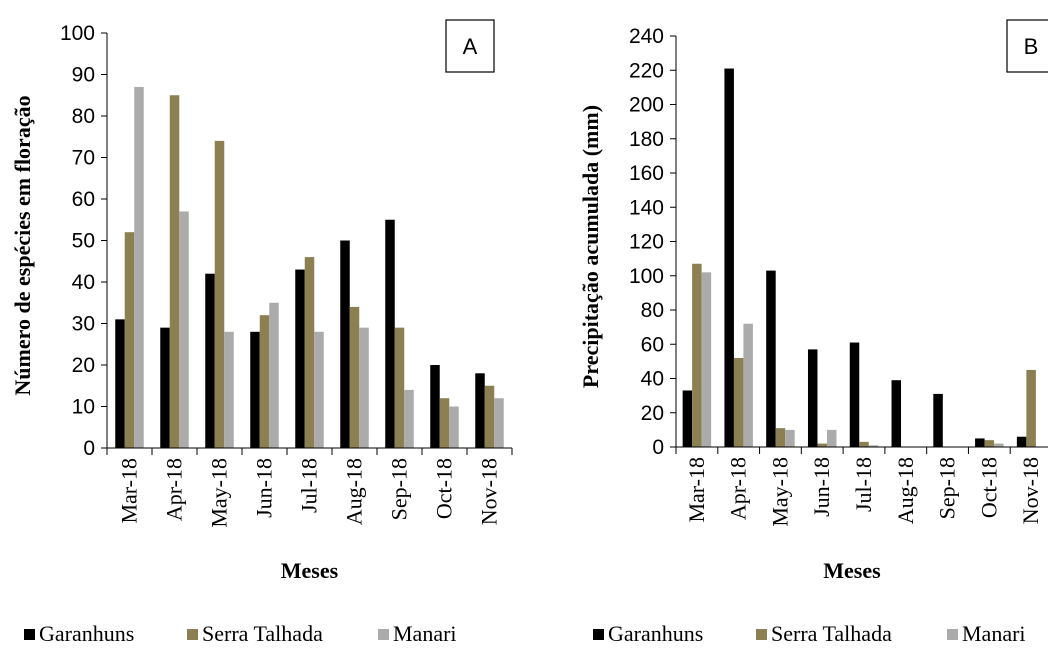 The image size is (1048, 655). Describe the element at coordinates (425, 633) in the screenshot. I see `legend-label: Manari` at that location.